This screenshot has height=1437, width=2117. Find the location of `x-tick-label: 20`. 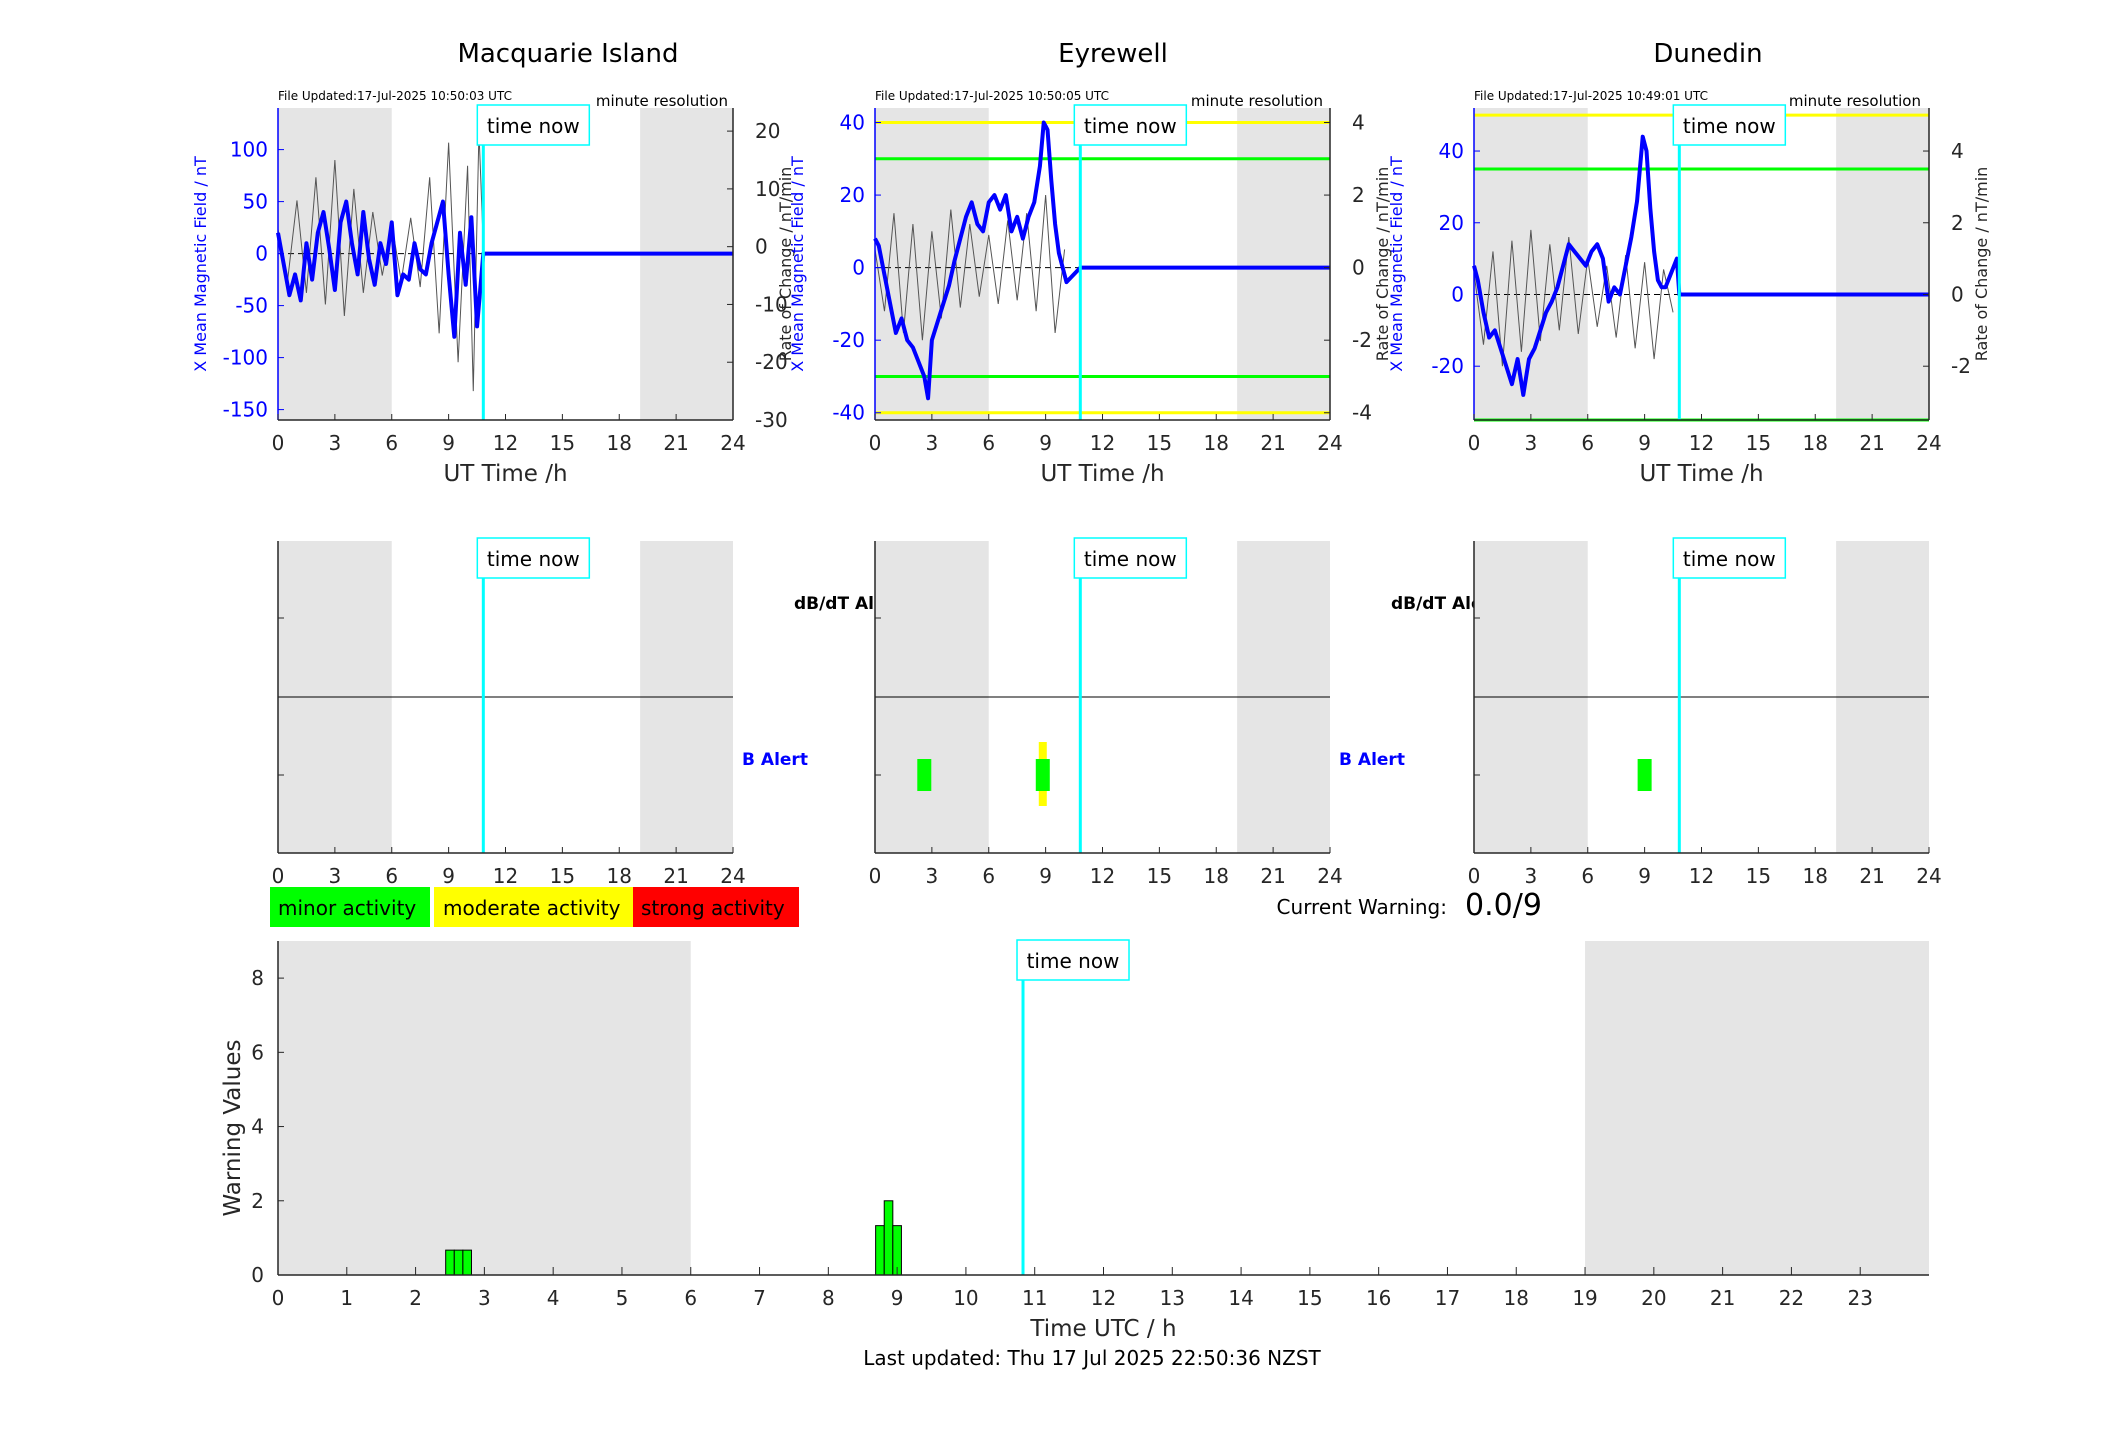

x-tick-label: 20 is located at coordinates (1653, 1298).